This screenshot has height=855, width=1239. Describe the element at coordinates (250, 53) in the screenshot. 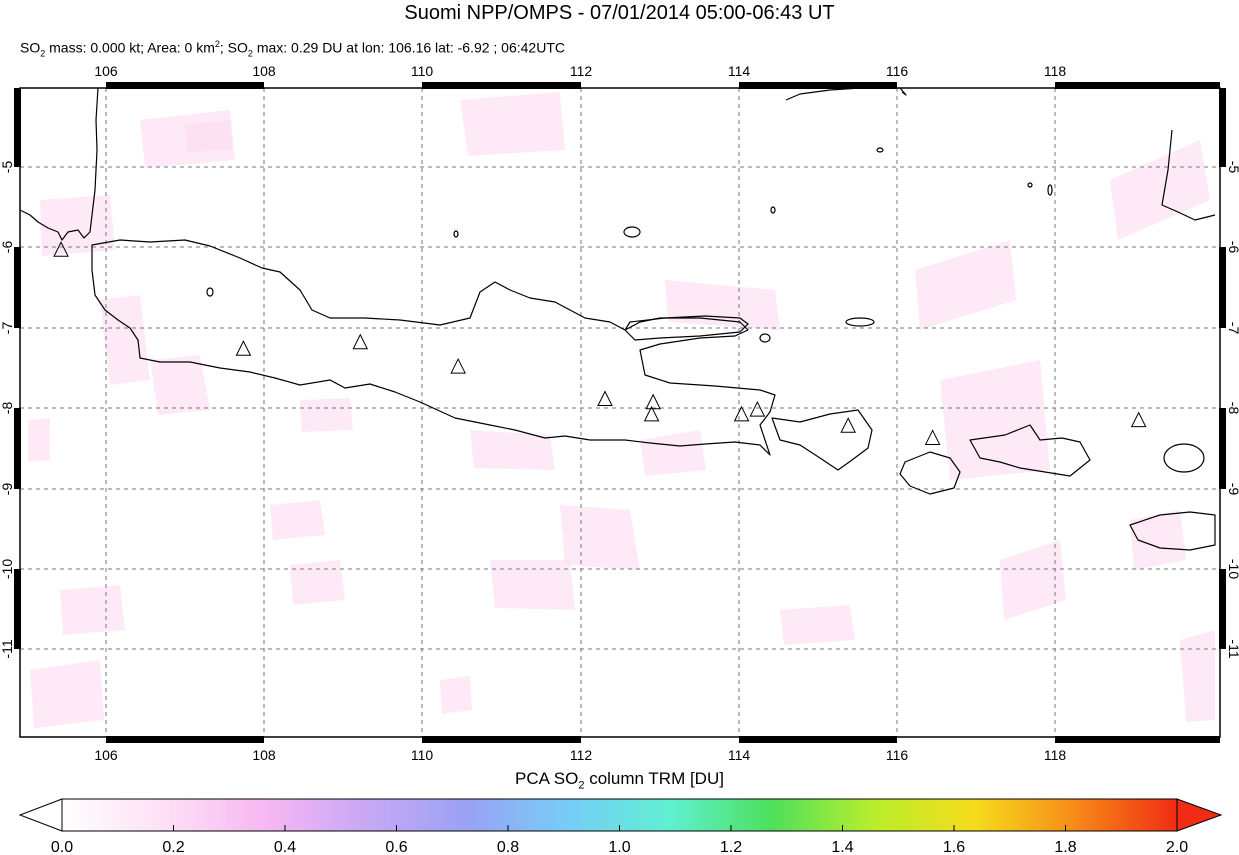

I see `so2-subscript-2: 2` at that location.